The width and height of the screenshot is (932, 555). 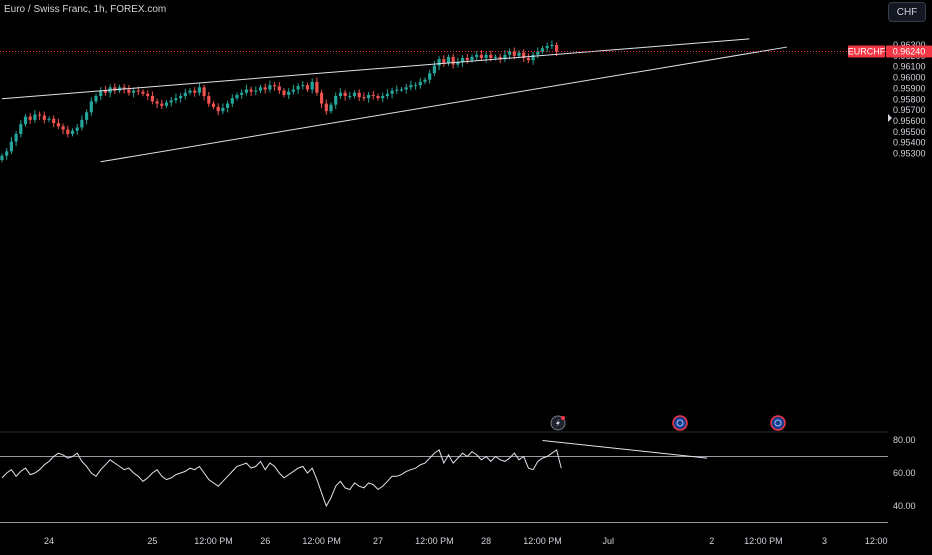 I want to click on candles-group, so click(x=279, y=101).